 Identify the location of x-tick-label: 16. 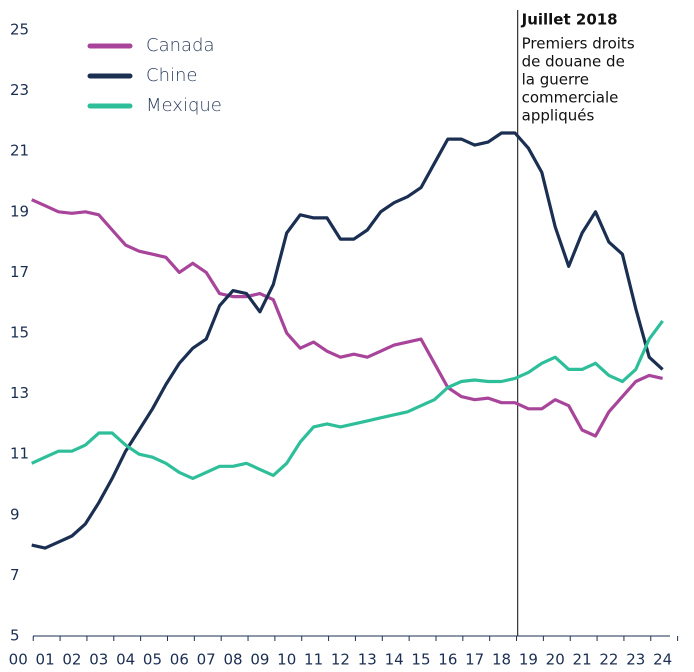
(447, 660).